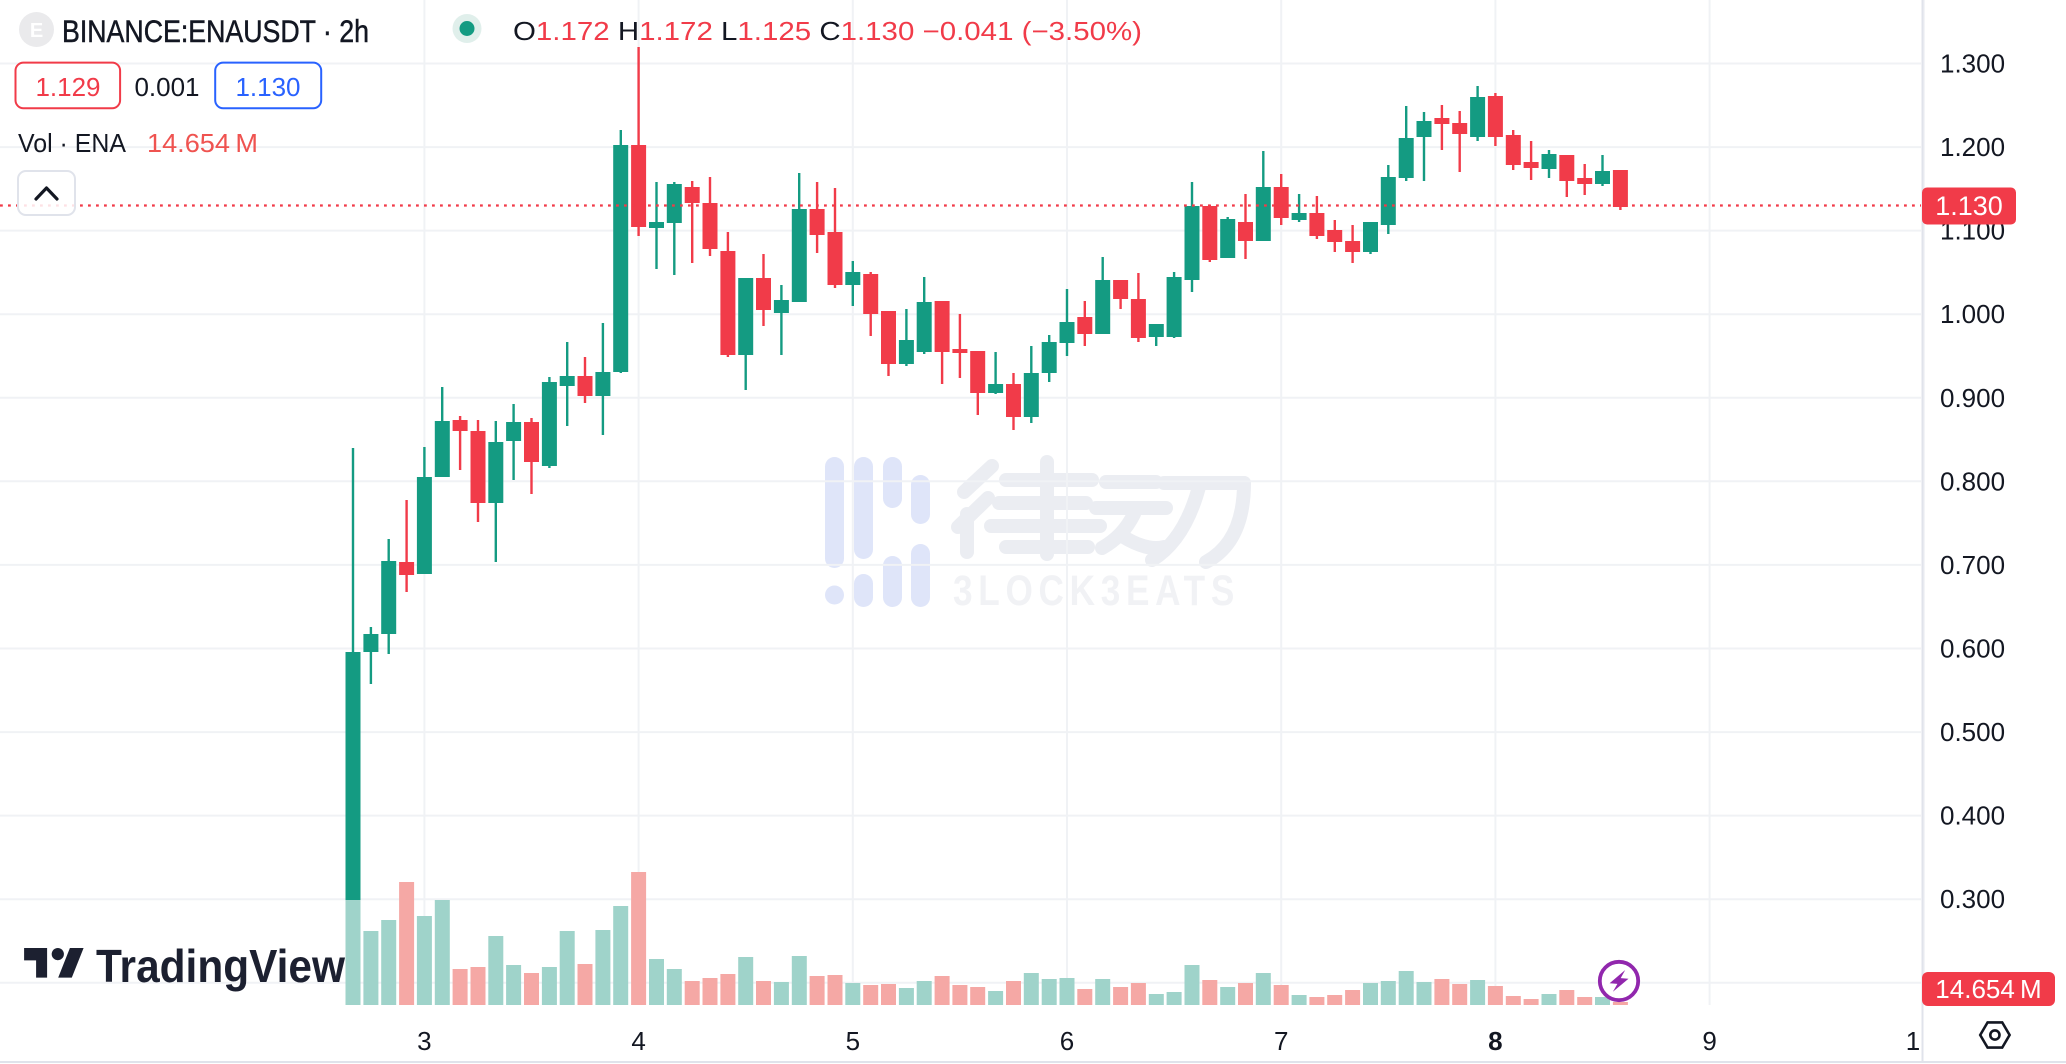 The width and height of the screenshot is (2066, 1064). Describe the element at coordinates (424, 1041) in the screenshot. I see `svg-text: 3` at that location.